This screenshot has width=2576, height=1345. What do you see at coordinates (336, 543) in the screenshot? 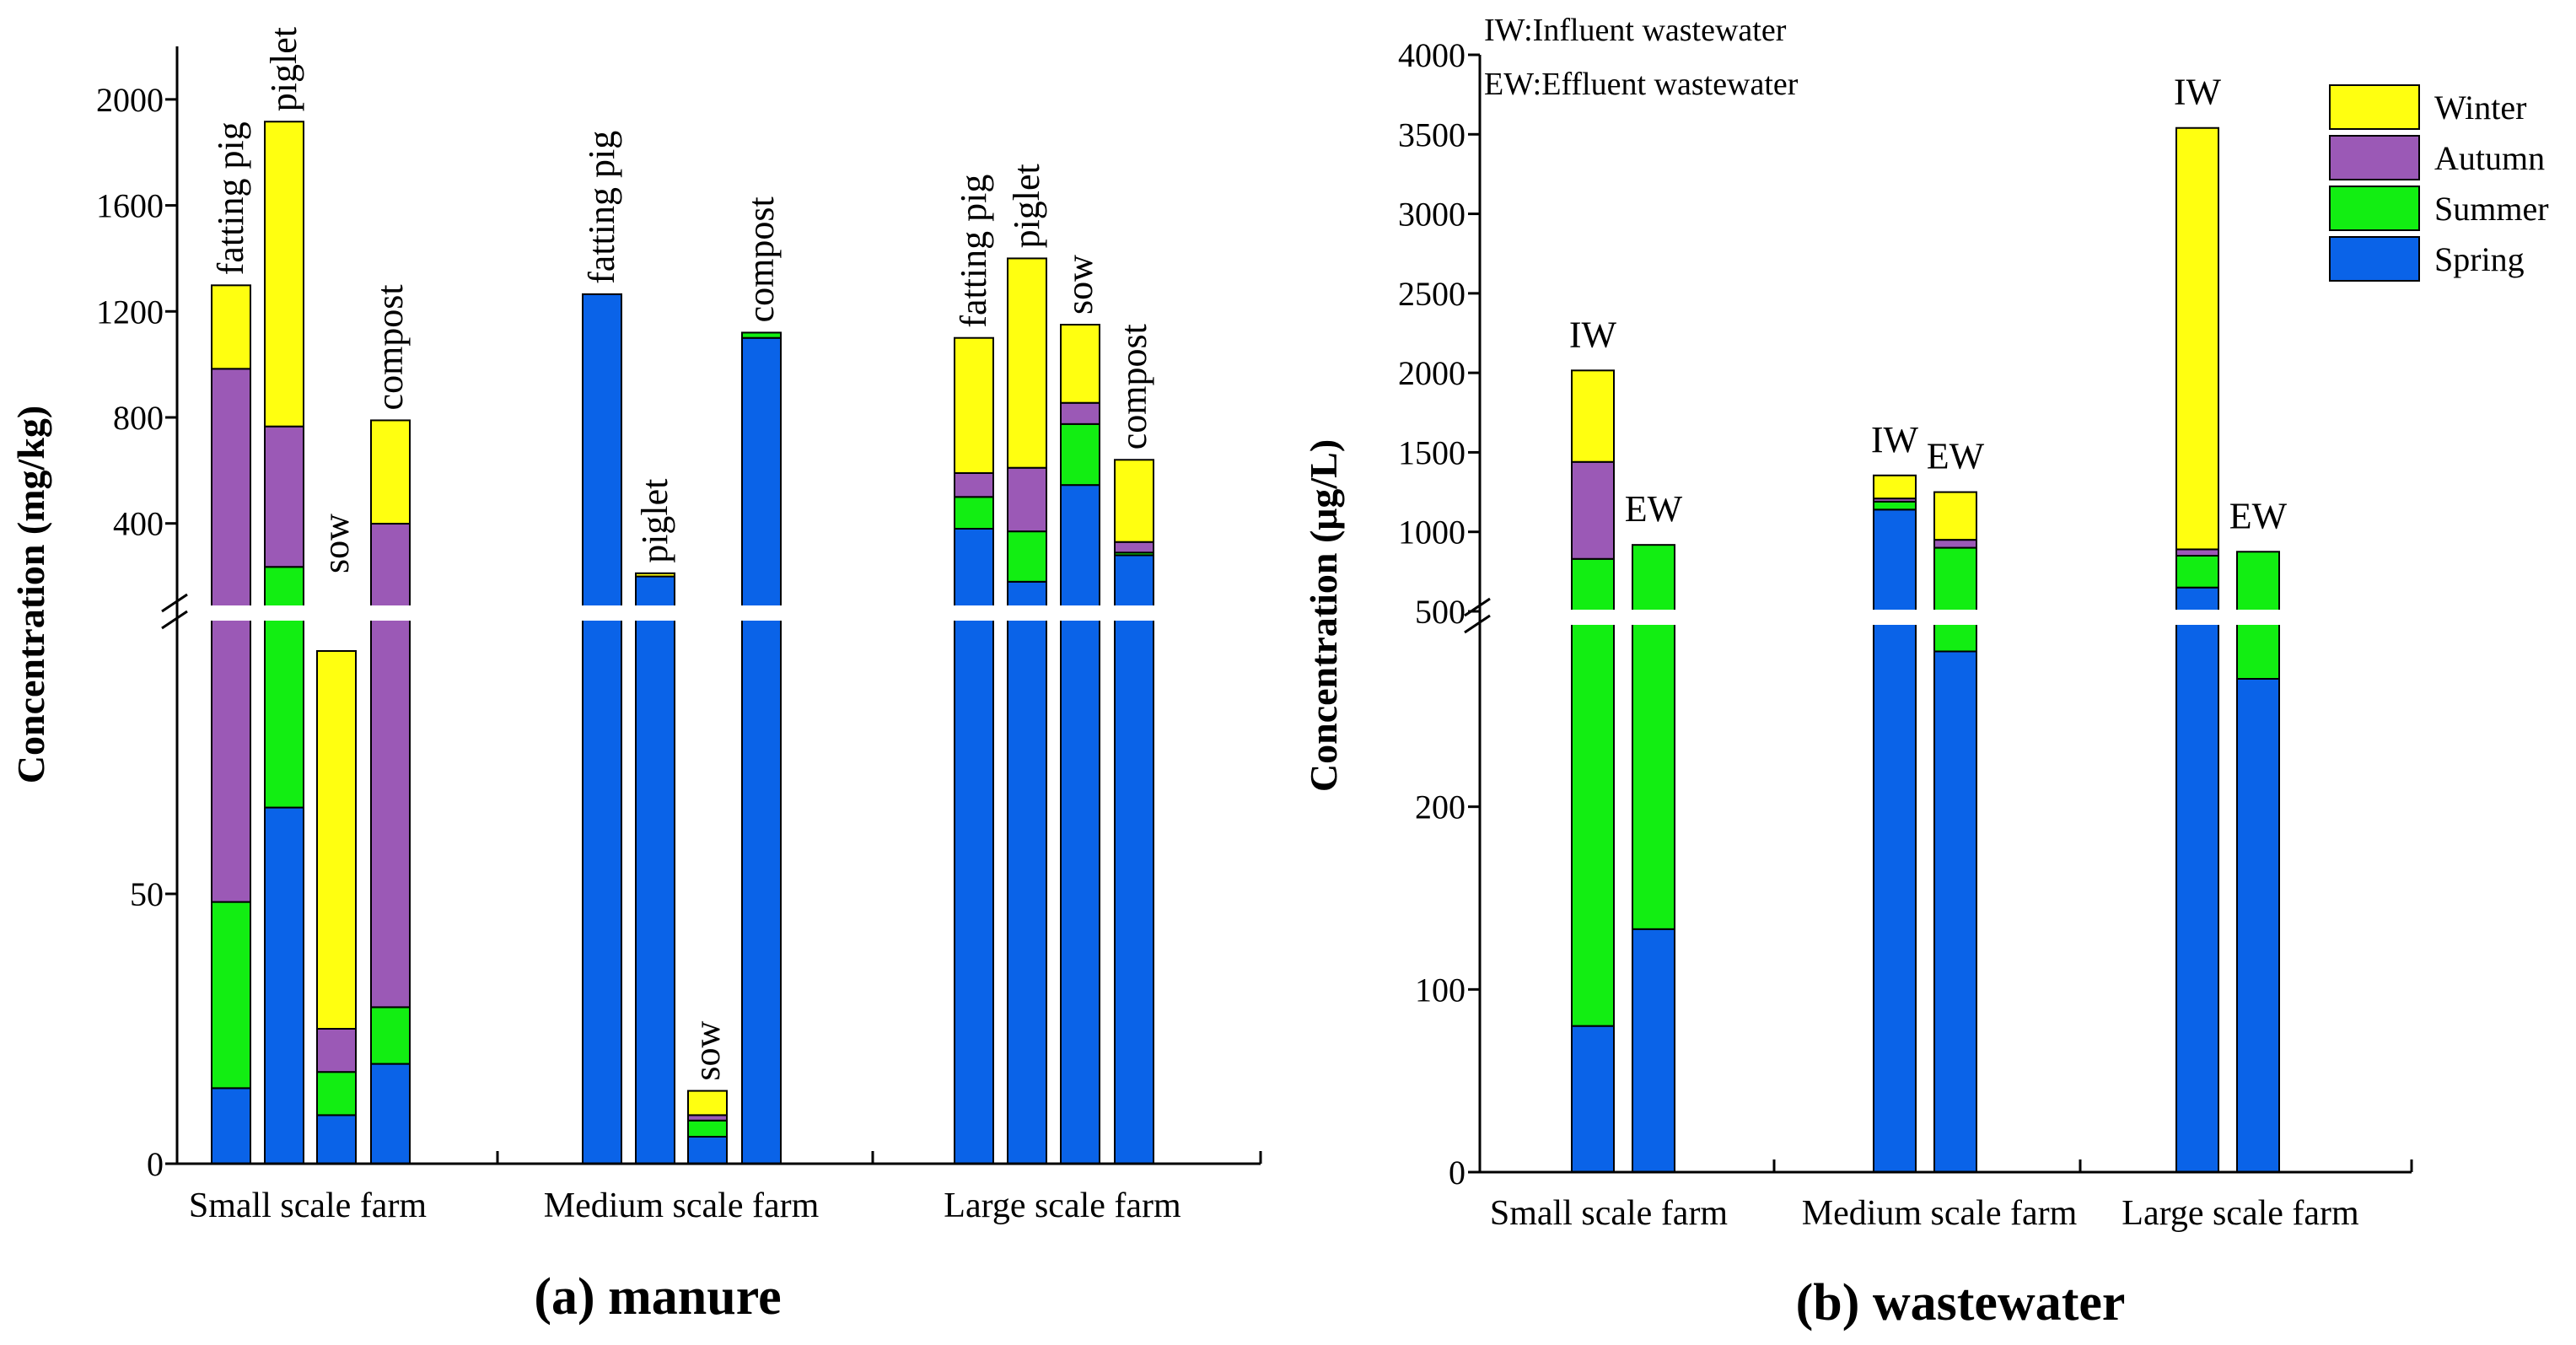
I see `manure-bar-label-small-scale-farm-sow: sow` at bounding box center [336, 543].